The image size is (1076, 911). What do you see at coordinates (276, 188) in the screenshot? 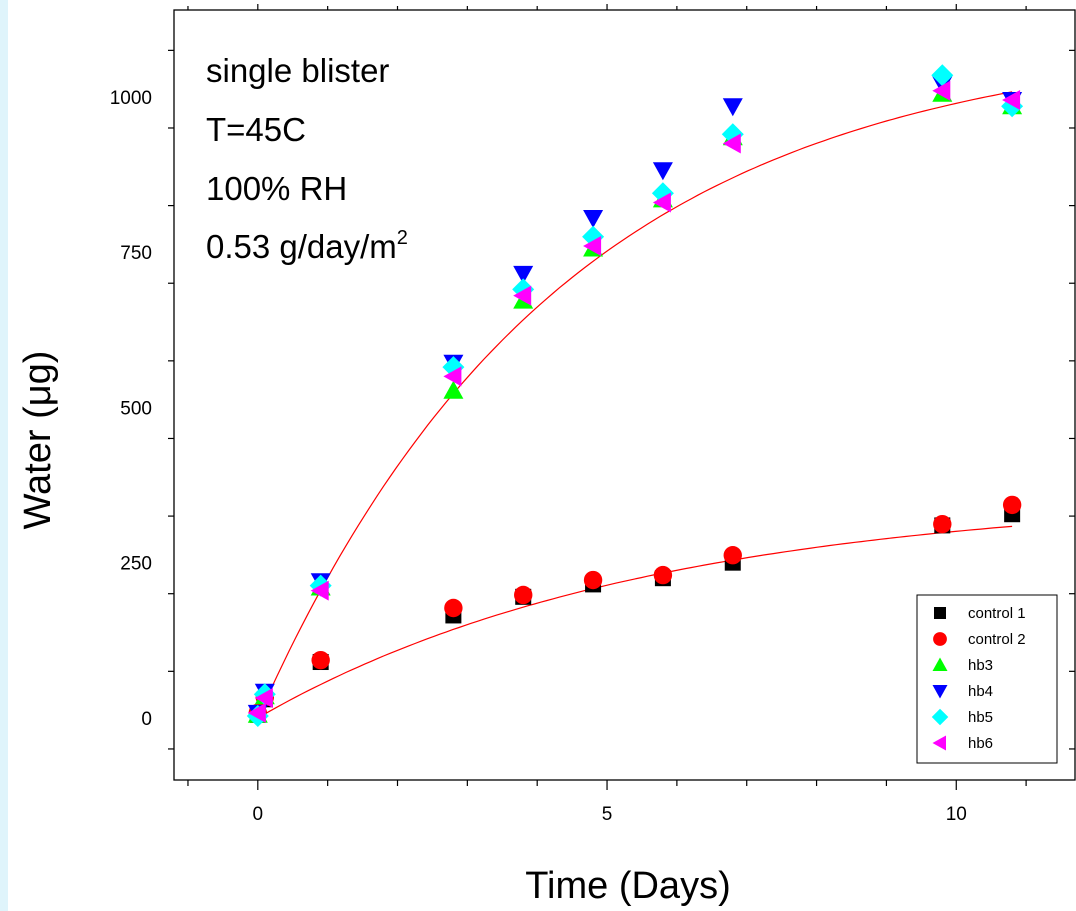
I see `annotation-line-3: 100% RH` at bounding box center [276, 188].